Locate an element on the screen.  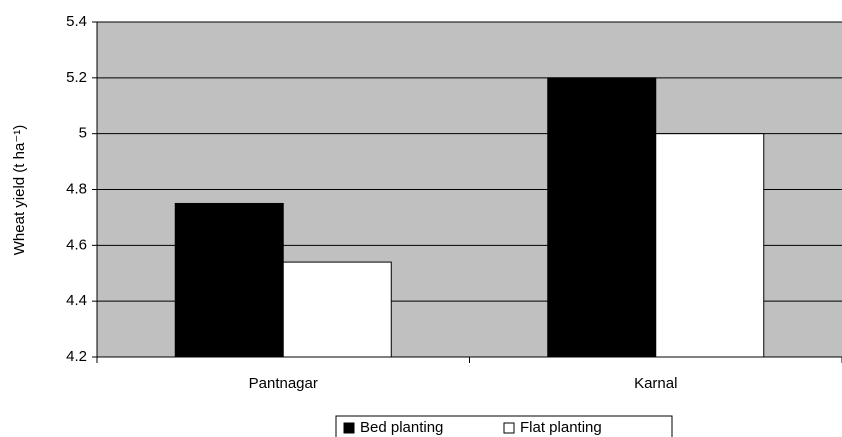
y-tick-label: 5.4 is located at coordinates (76, 21).